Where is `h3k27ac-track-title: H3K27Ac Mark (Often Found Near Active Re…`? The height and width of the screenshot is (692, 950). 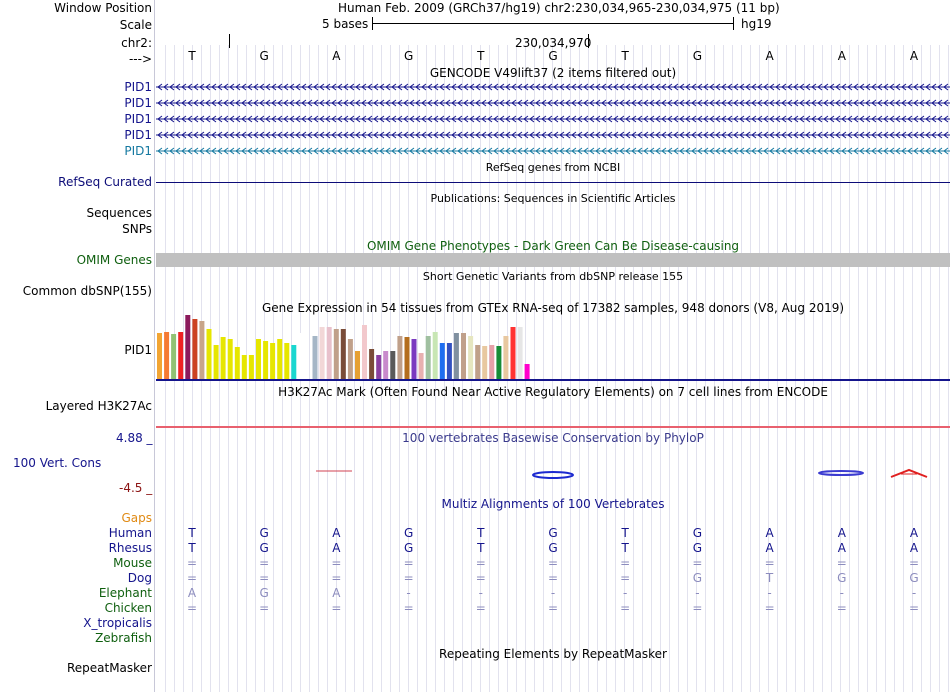
h3k27ac-track-title: H3K27Ac Mark (Often Found Near Active Re… is located at coordinates (553, 392).